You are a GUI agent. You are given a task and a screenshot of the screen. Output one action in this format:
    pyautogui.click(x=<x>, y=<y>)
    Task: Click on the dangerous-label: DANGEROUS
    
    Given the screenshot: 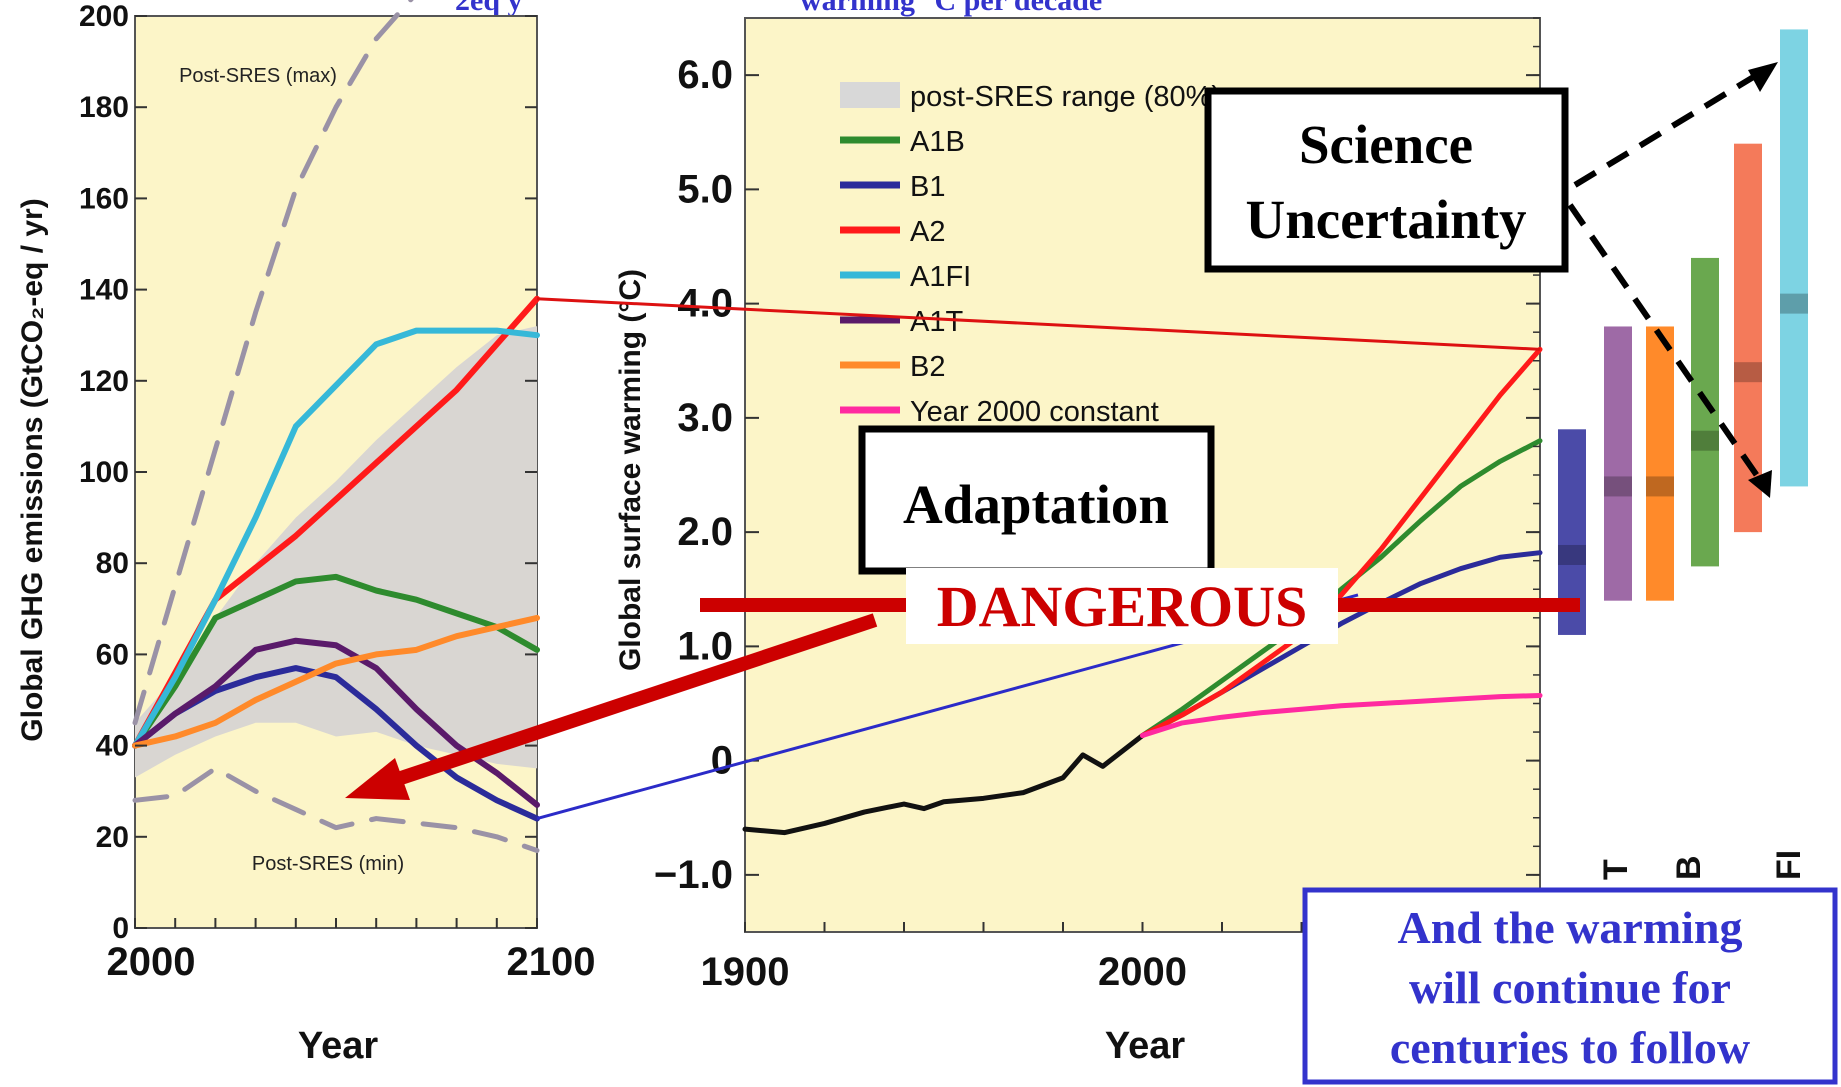 What is the action you would take?
    pyautogui.click(x=1122, y=606)
    